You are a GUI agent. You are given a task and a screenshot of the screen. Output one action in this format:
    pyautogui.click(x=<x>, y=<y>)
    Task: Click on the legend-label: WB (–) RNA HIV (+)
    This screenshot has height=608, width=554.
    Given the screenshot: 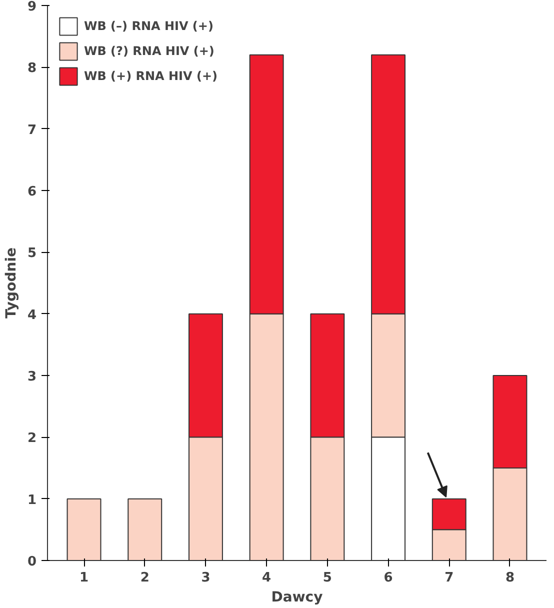 What is the action you would take?
    pyautogui.click(x=149, y=26)
    